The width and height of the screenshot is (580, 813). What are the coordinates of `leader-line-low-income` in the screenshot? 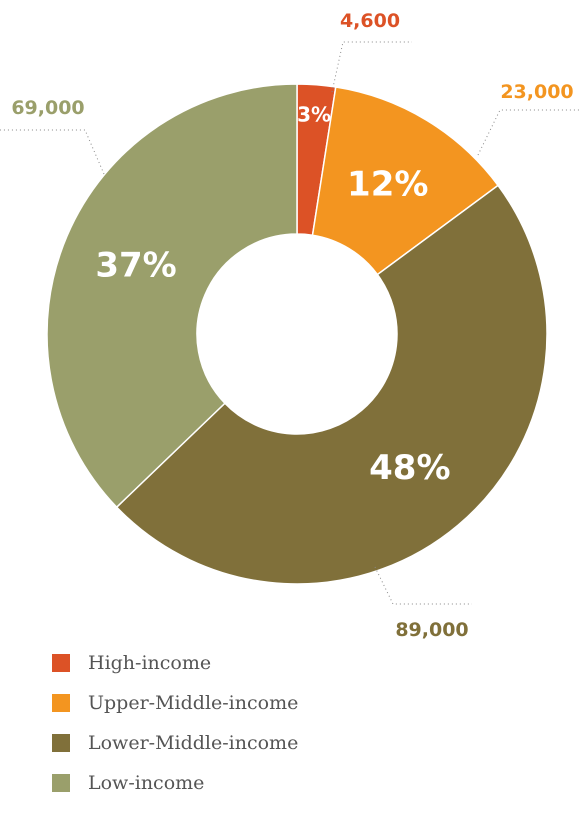 It's located at (52, 152).